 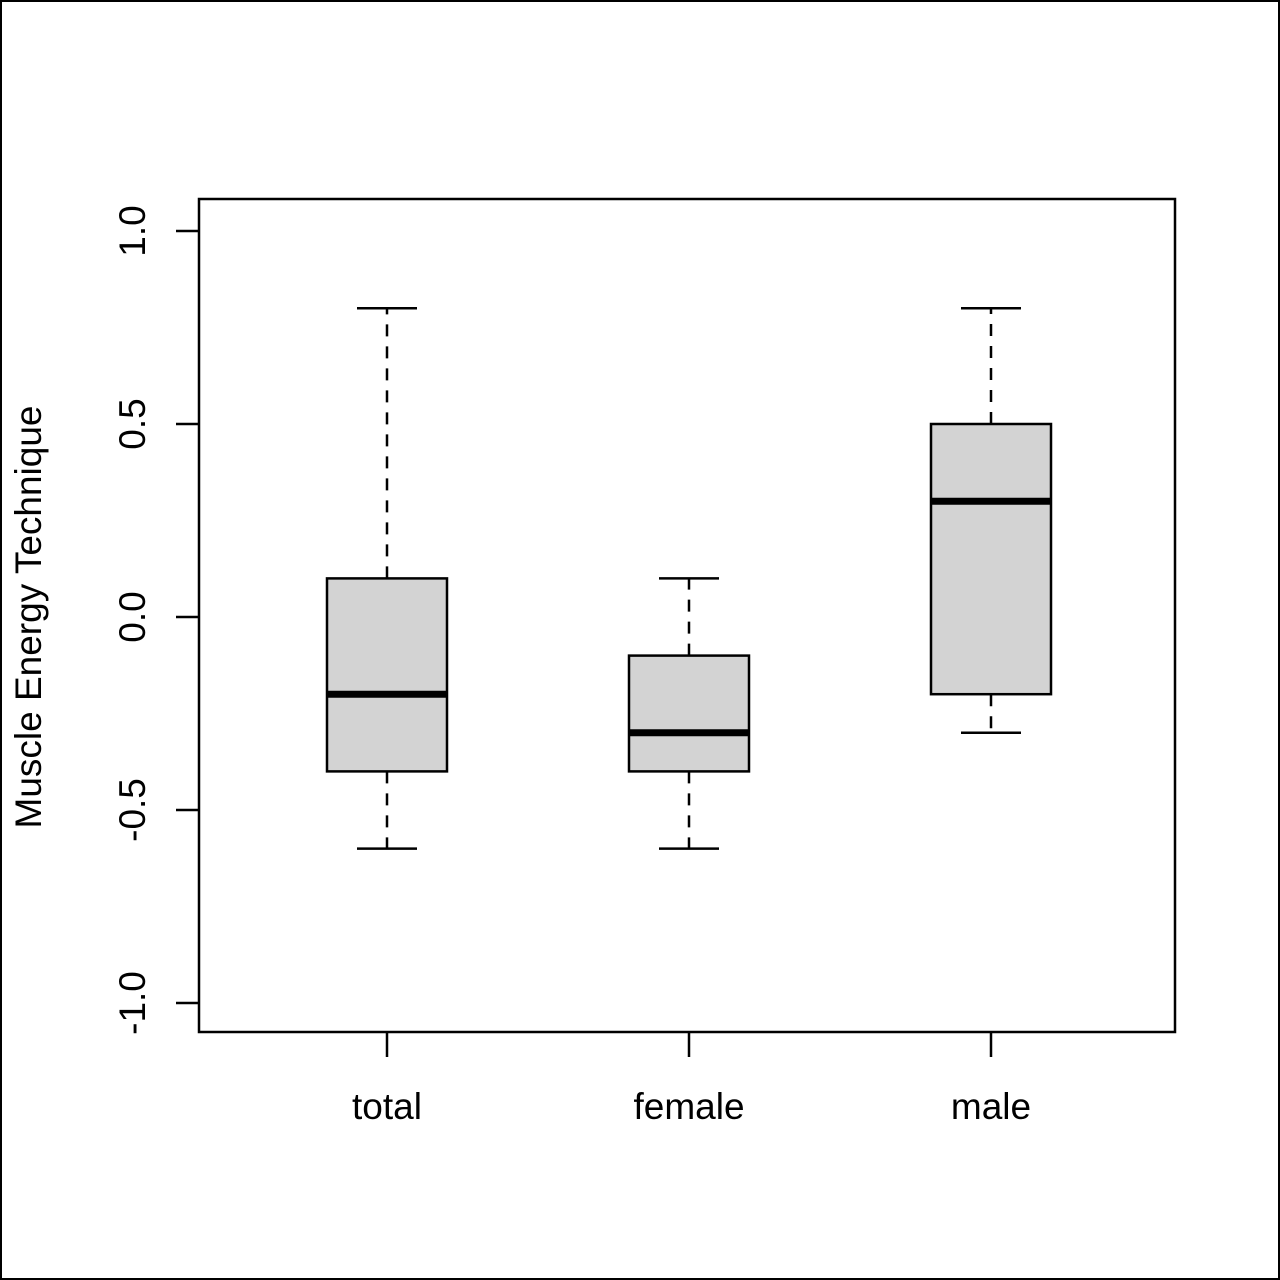 What do you see at coordinates (132, 423) in the screenshot?
I see `y-tick-label: 0.5` at bounding box center [132, 423].